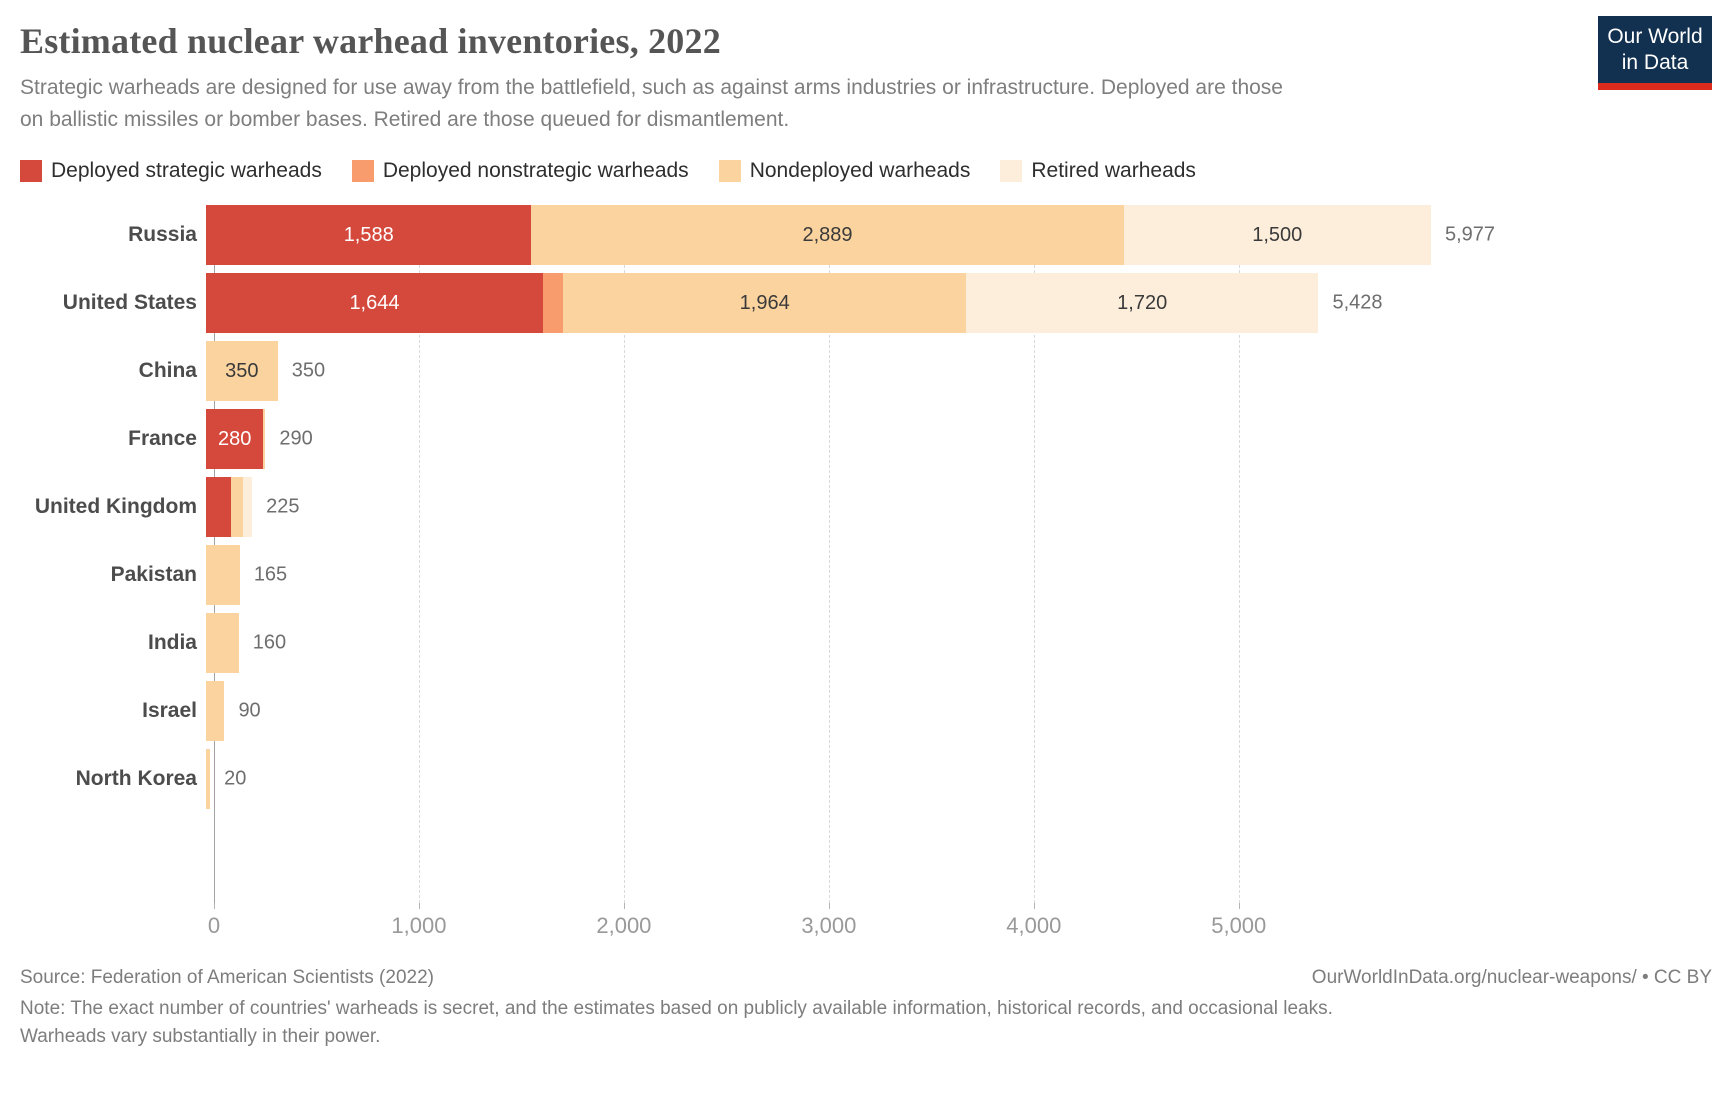  Describe the element at coordinates (624, 925) in the screenshot. I see `x-axis-tick-label: 2,000` at that location.